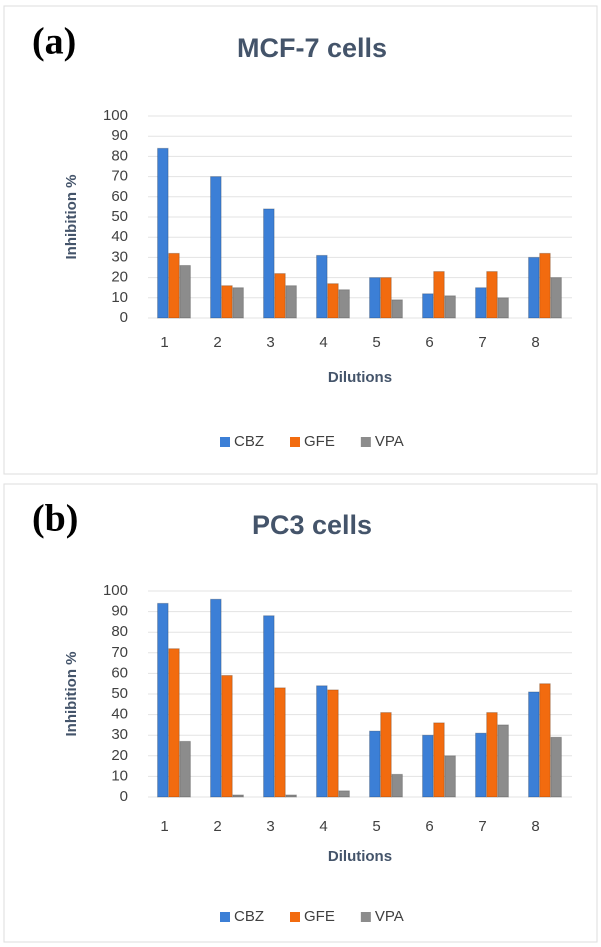 This screenshot has width=601, height=947. I want to click on panel-label: (b), so click(55, 519).